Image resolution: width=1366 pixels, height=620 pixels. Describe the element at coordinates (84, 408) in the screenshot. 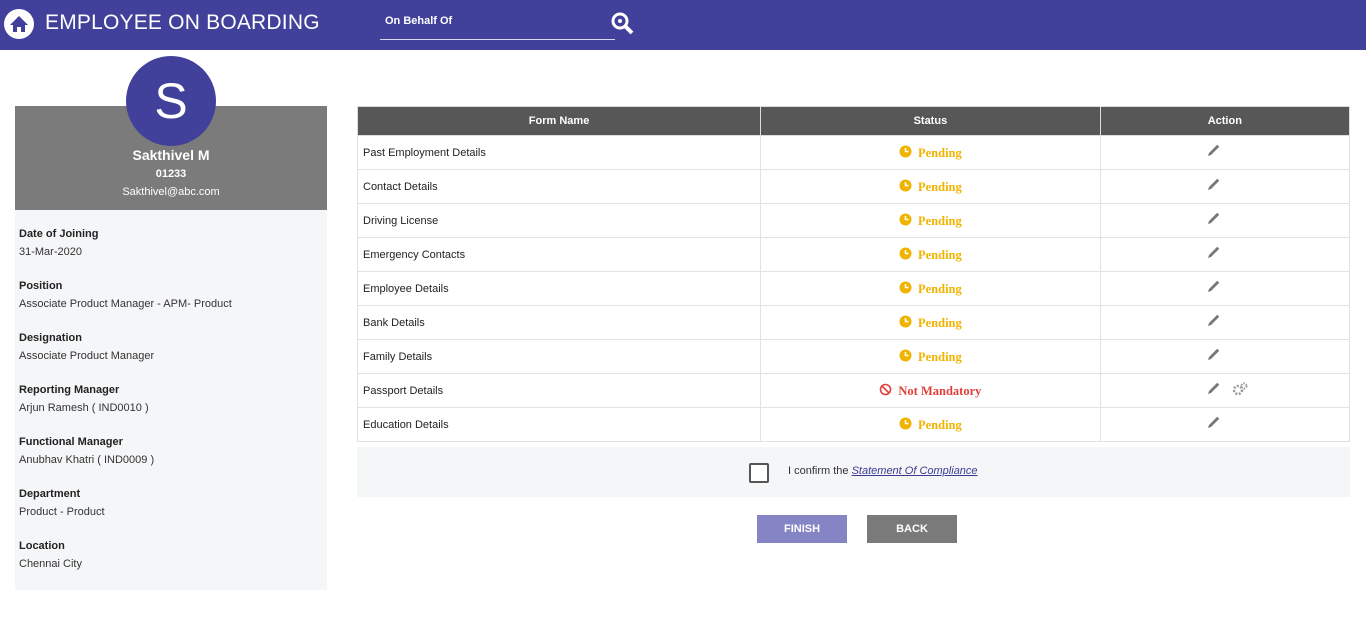

I see `field-value: Arjun Ramesh ( IND0010 )` at that location.